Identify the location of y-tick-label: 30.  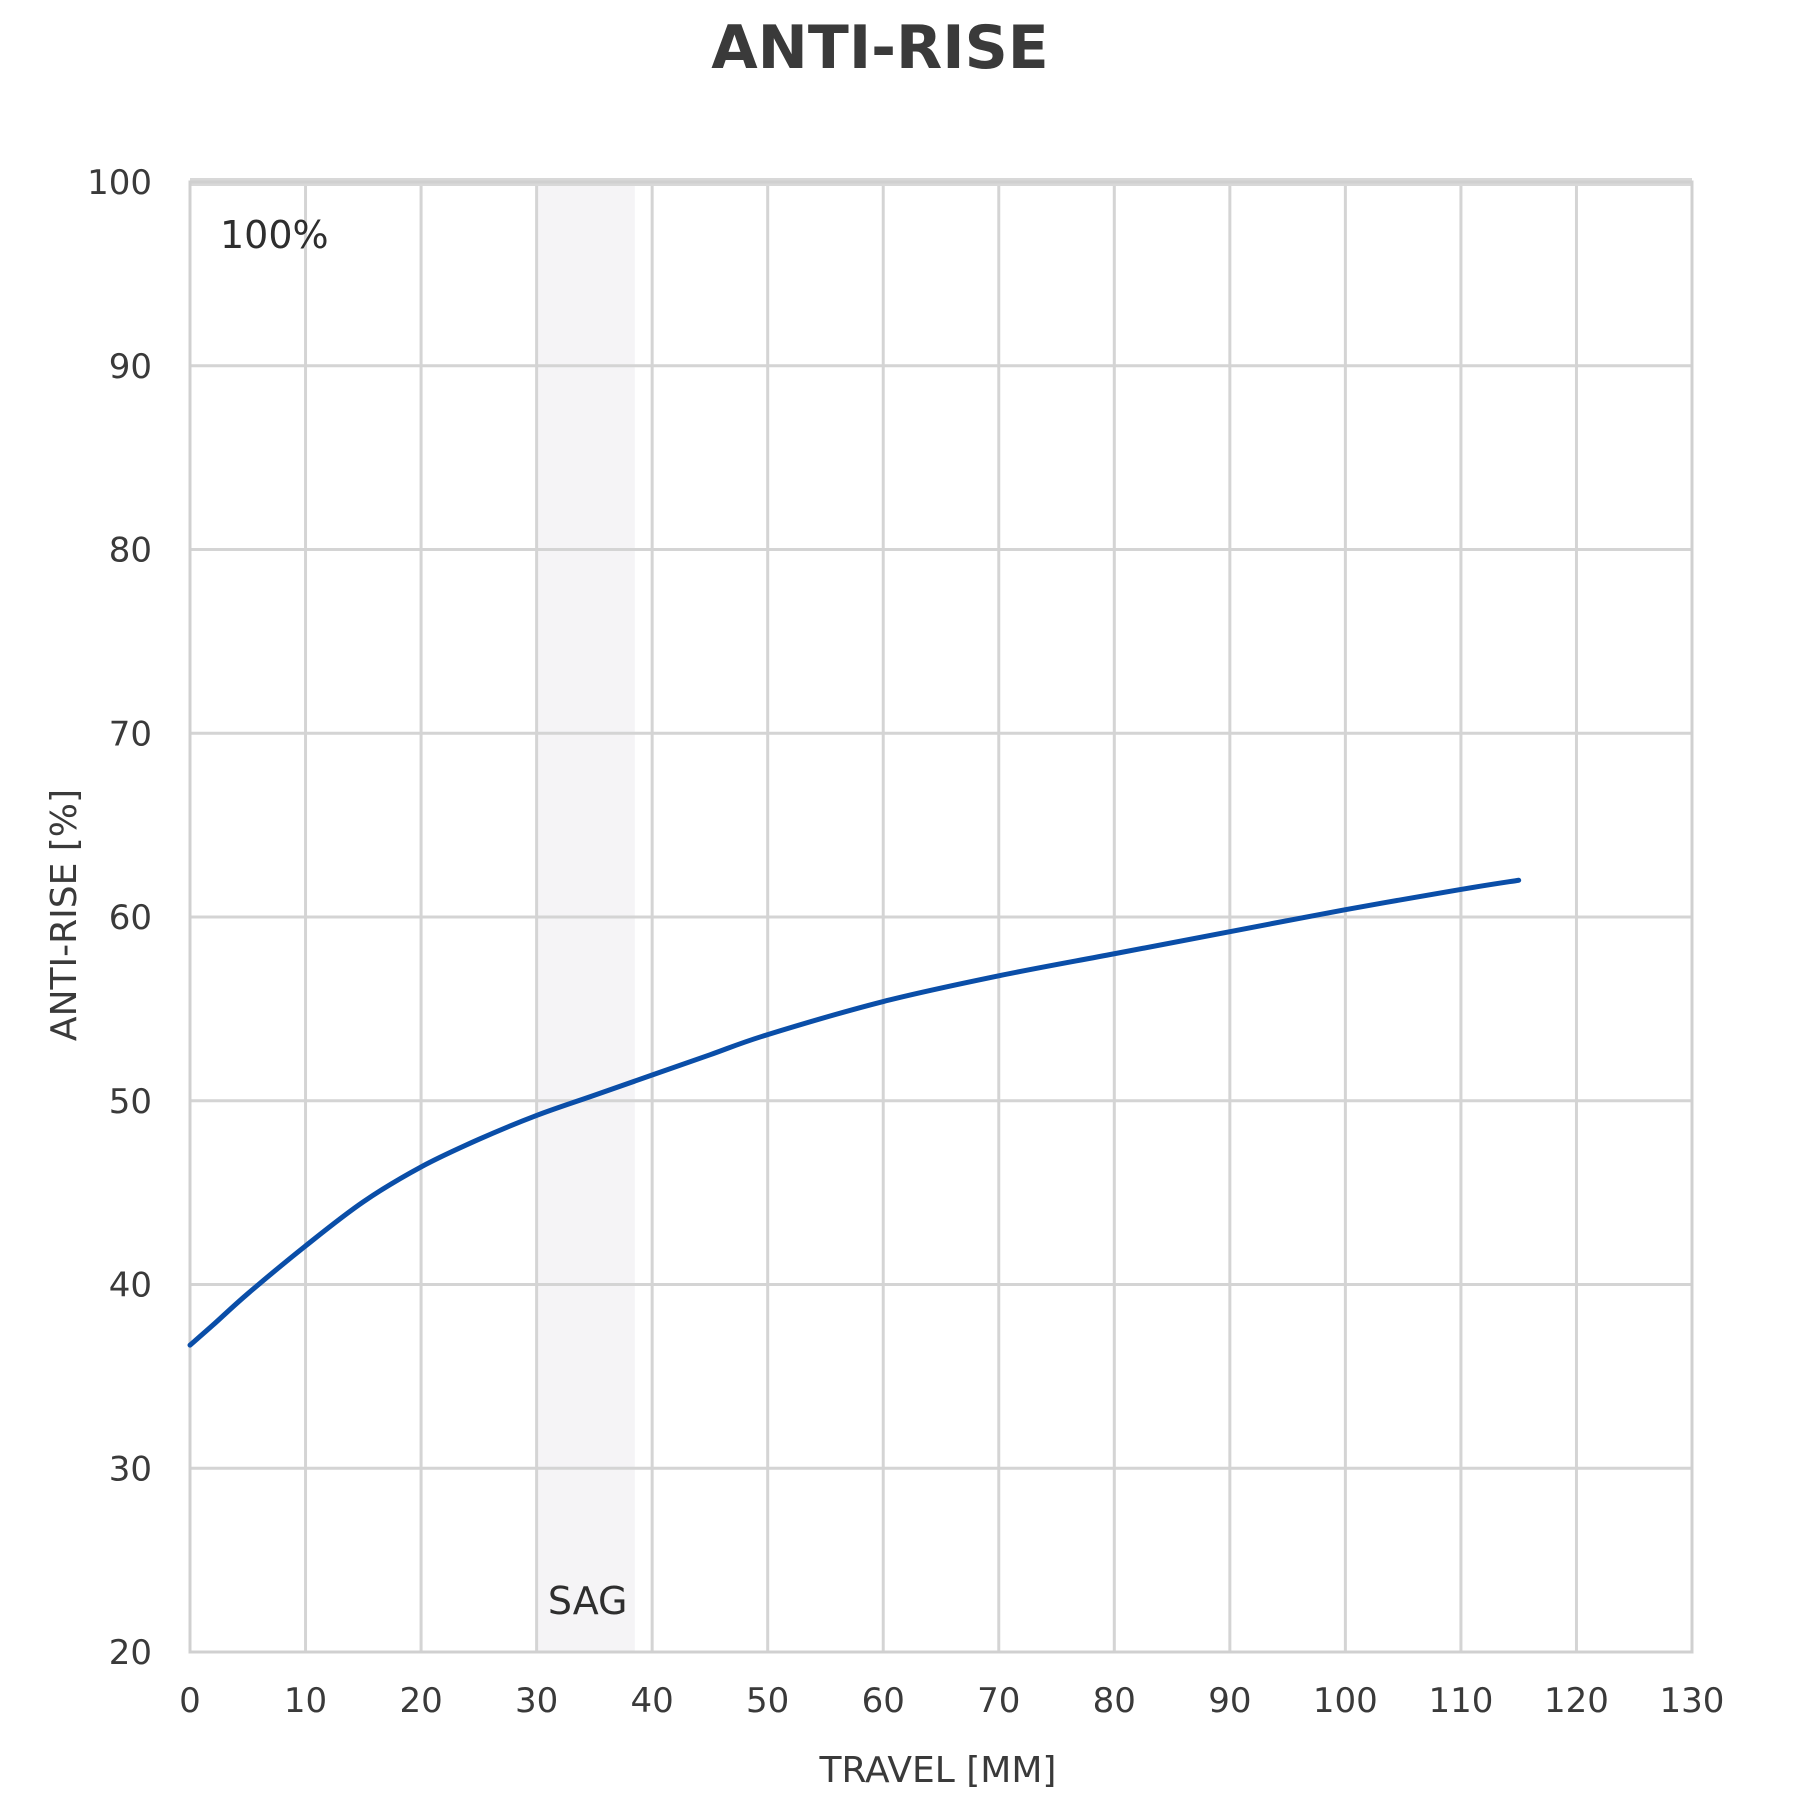
(130, 1469).